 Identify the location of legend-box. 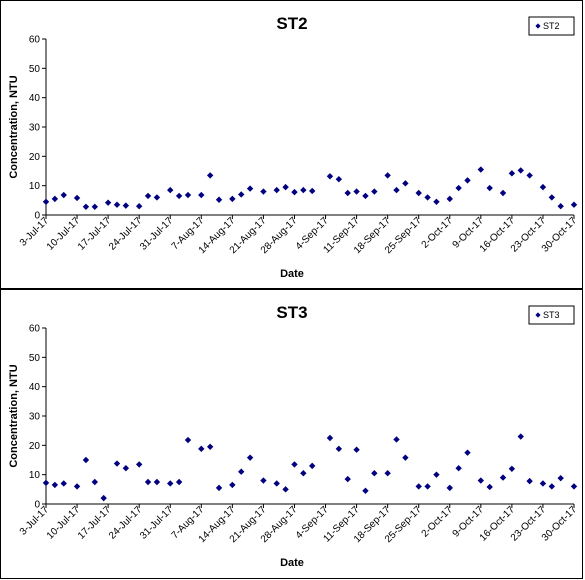
(551, 315).